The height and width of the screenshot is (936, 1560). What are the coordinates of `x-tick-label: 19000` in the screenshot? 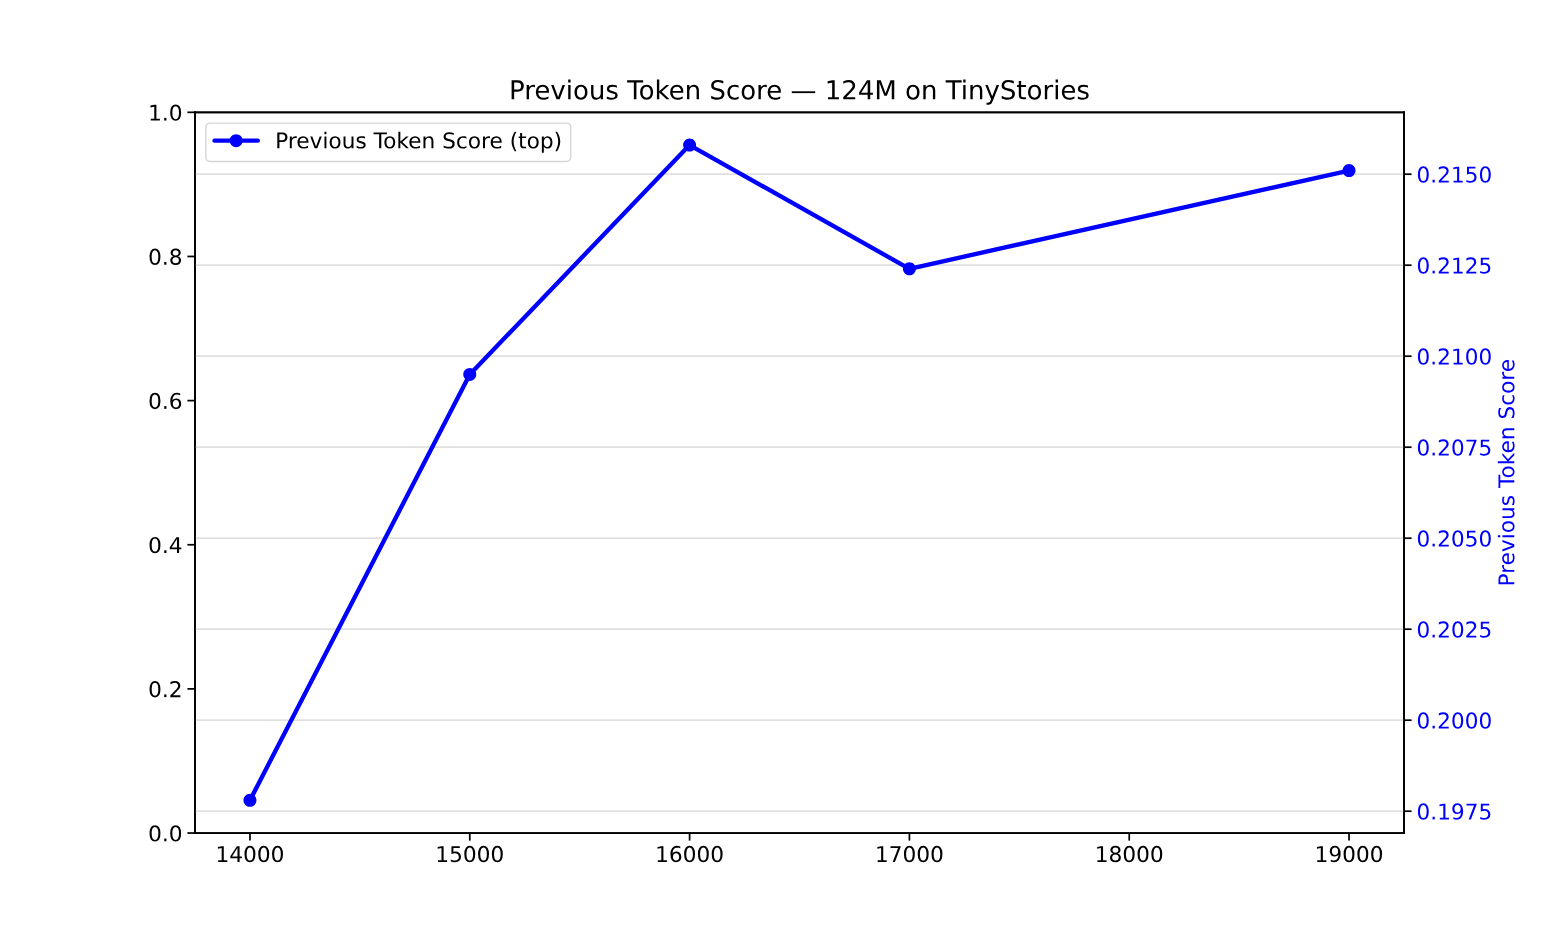 It's located at (1349, 854).